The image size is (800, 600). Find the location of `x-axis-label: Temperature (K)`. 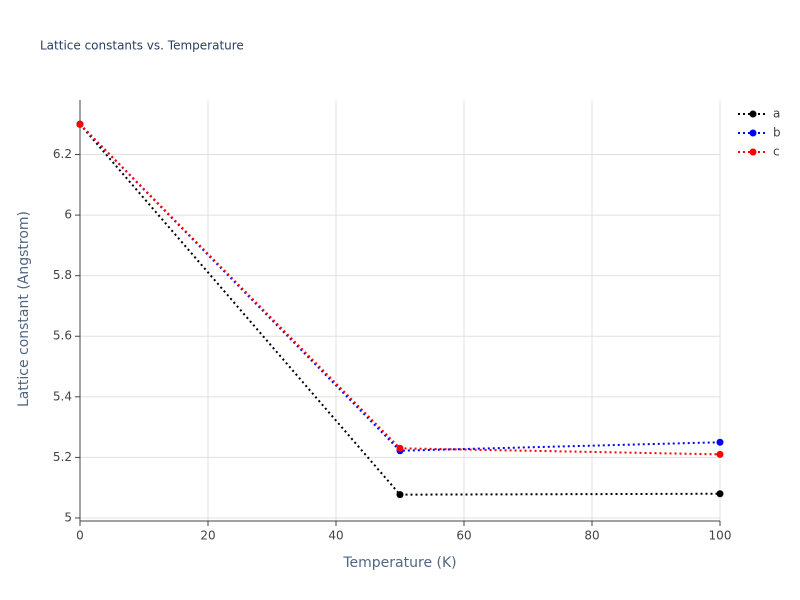

x-axis-label: Temperature (K) is located at coordinates (399, 563).